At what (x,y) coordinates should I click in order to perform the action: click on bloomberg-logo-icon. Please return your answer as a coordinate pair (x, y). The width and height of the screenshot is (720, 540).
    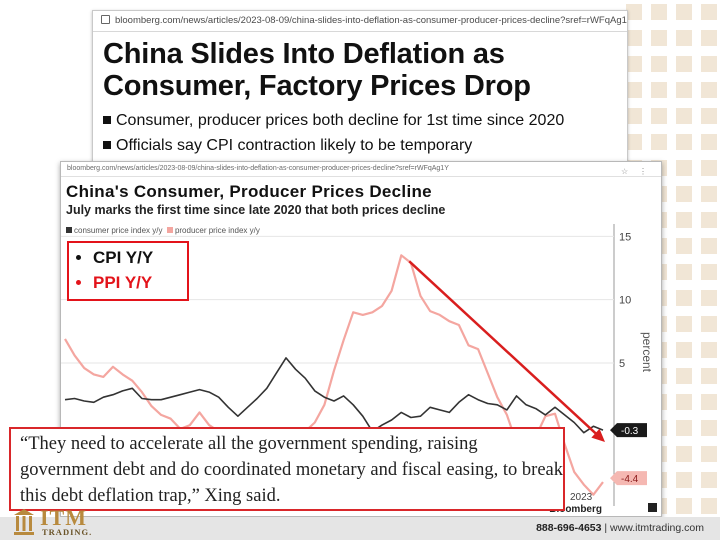
    Looking at the image, I should click on (652, 507).